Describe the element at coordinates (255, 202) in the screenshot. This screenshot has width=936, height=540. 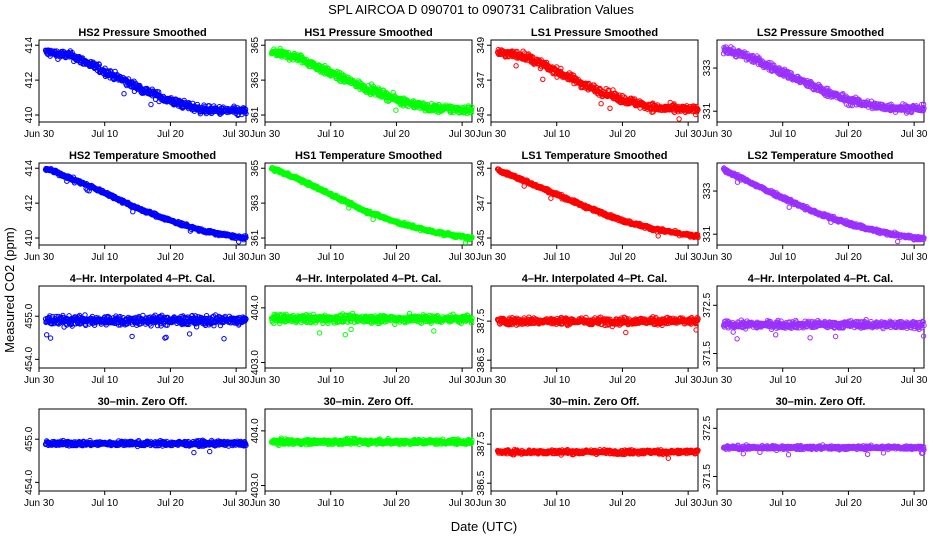
I see `y-tick-label: 363` at that location.